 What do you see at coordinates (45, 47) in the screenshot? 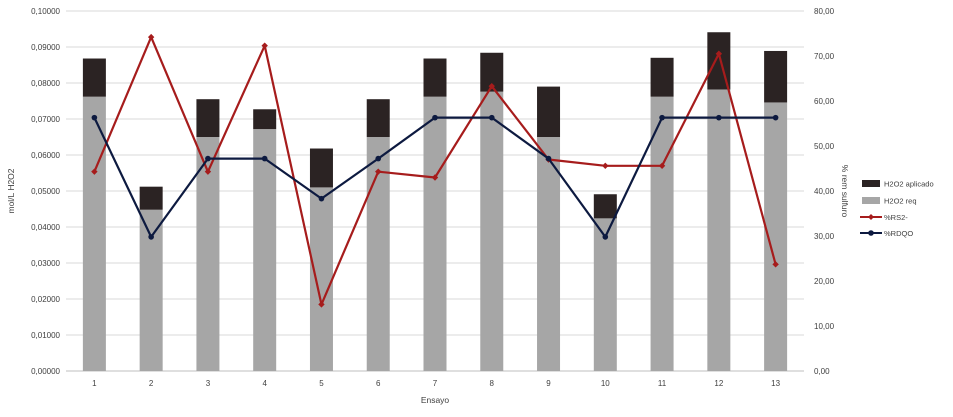
I see `left-y-tick-label: 0,09000` at bounding box center [45, 47].